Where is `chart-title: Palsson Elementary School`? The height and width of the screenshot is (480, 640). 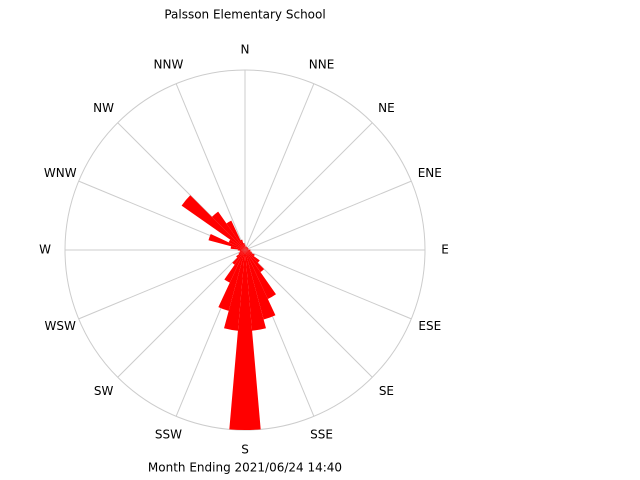
chart-title: Palsson Elementary School is located at coordinates (244, 15).